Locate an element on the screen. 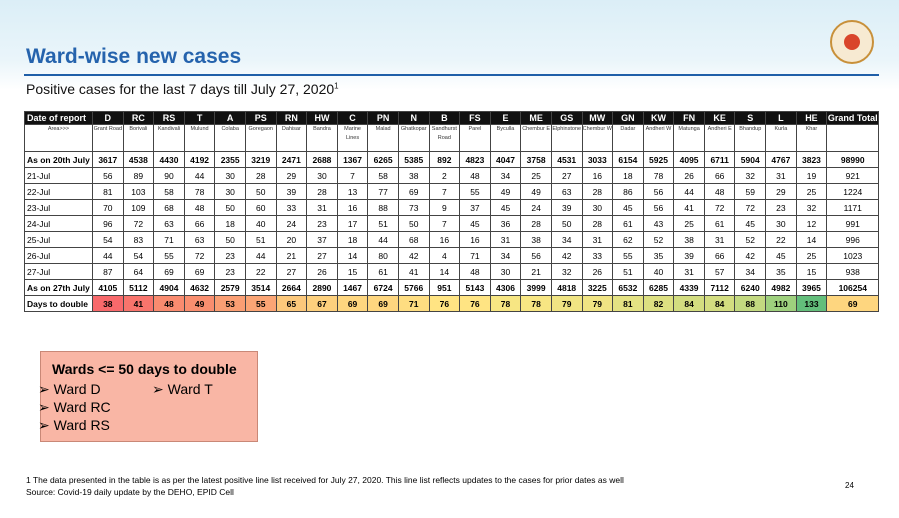 This screenshot has height=518, width=899. cell: 6724 is located at coordinates (383, 287).